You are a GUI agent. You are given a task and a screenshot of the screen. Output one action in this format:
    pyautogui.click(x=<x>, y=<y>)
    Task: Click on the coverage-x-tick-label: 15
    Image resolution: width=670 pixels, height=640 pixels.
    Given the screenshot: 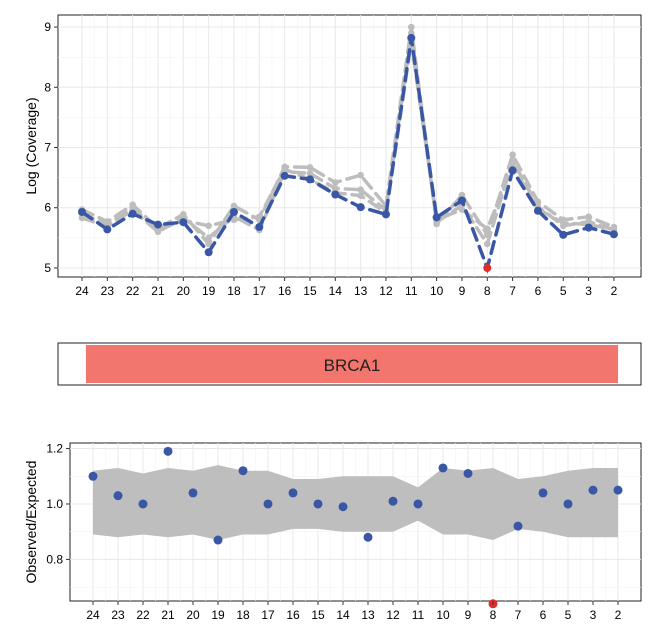 What is the action you would take?
    pyautogui.click(x=310, y=291)
    